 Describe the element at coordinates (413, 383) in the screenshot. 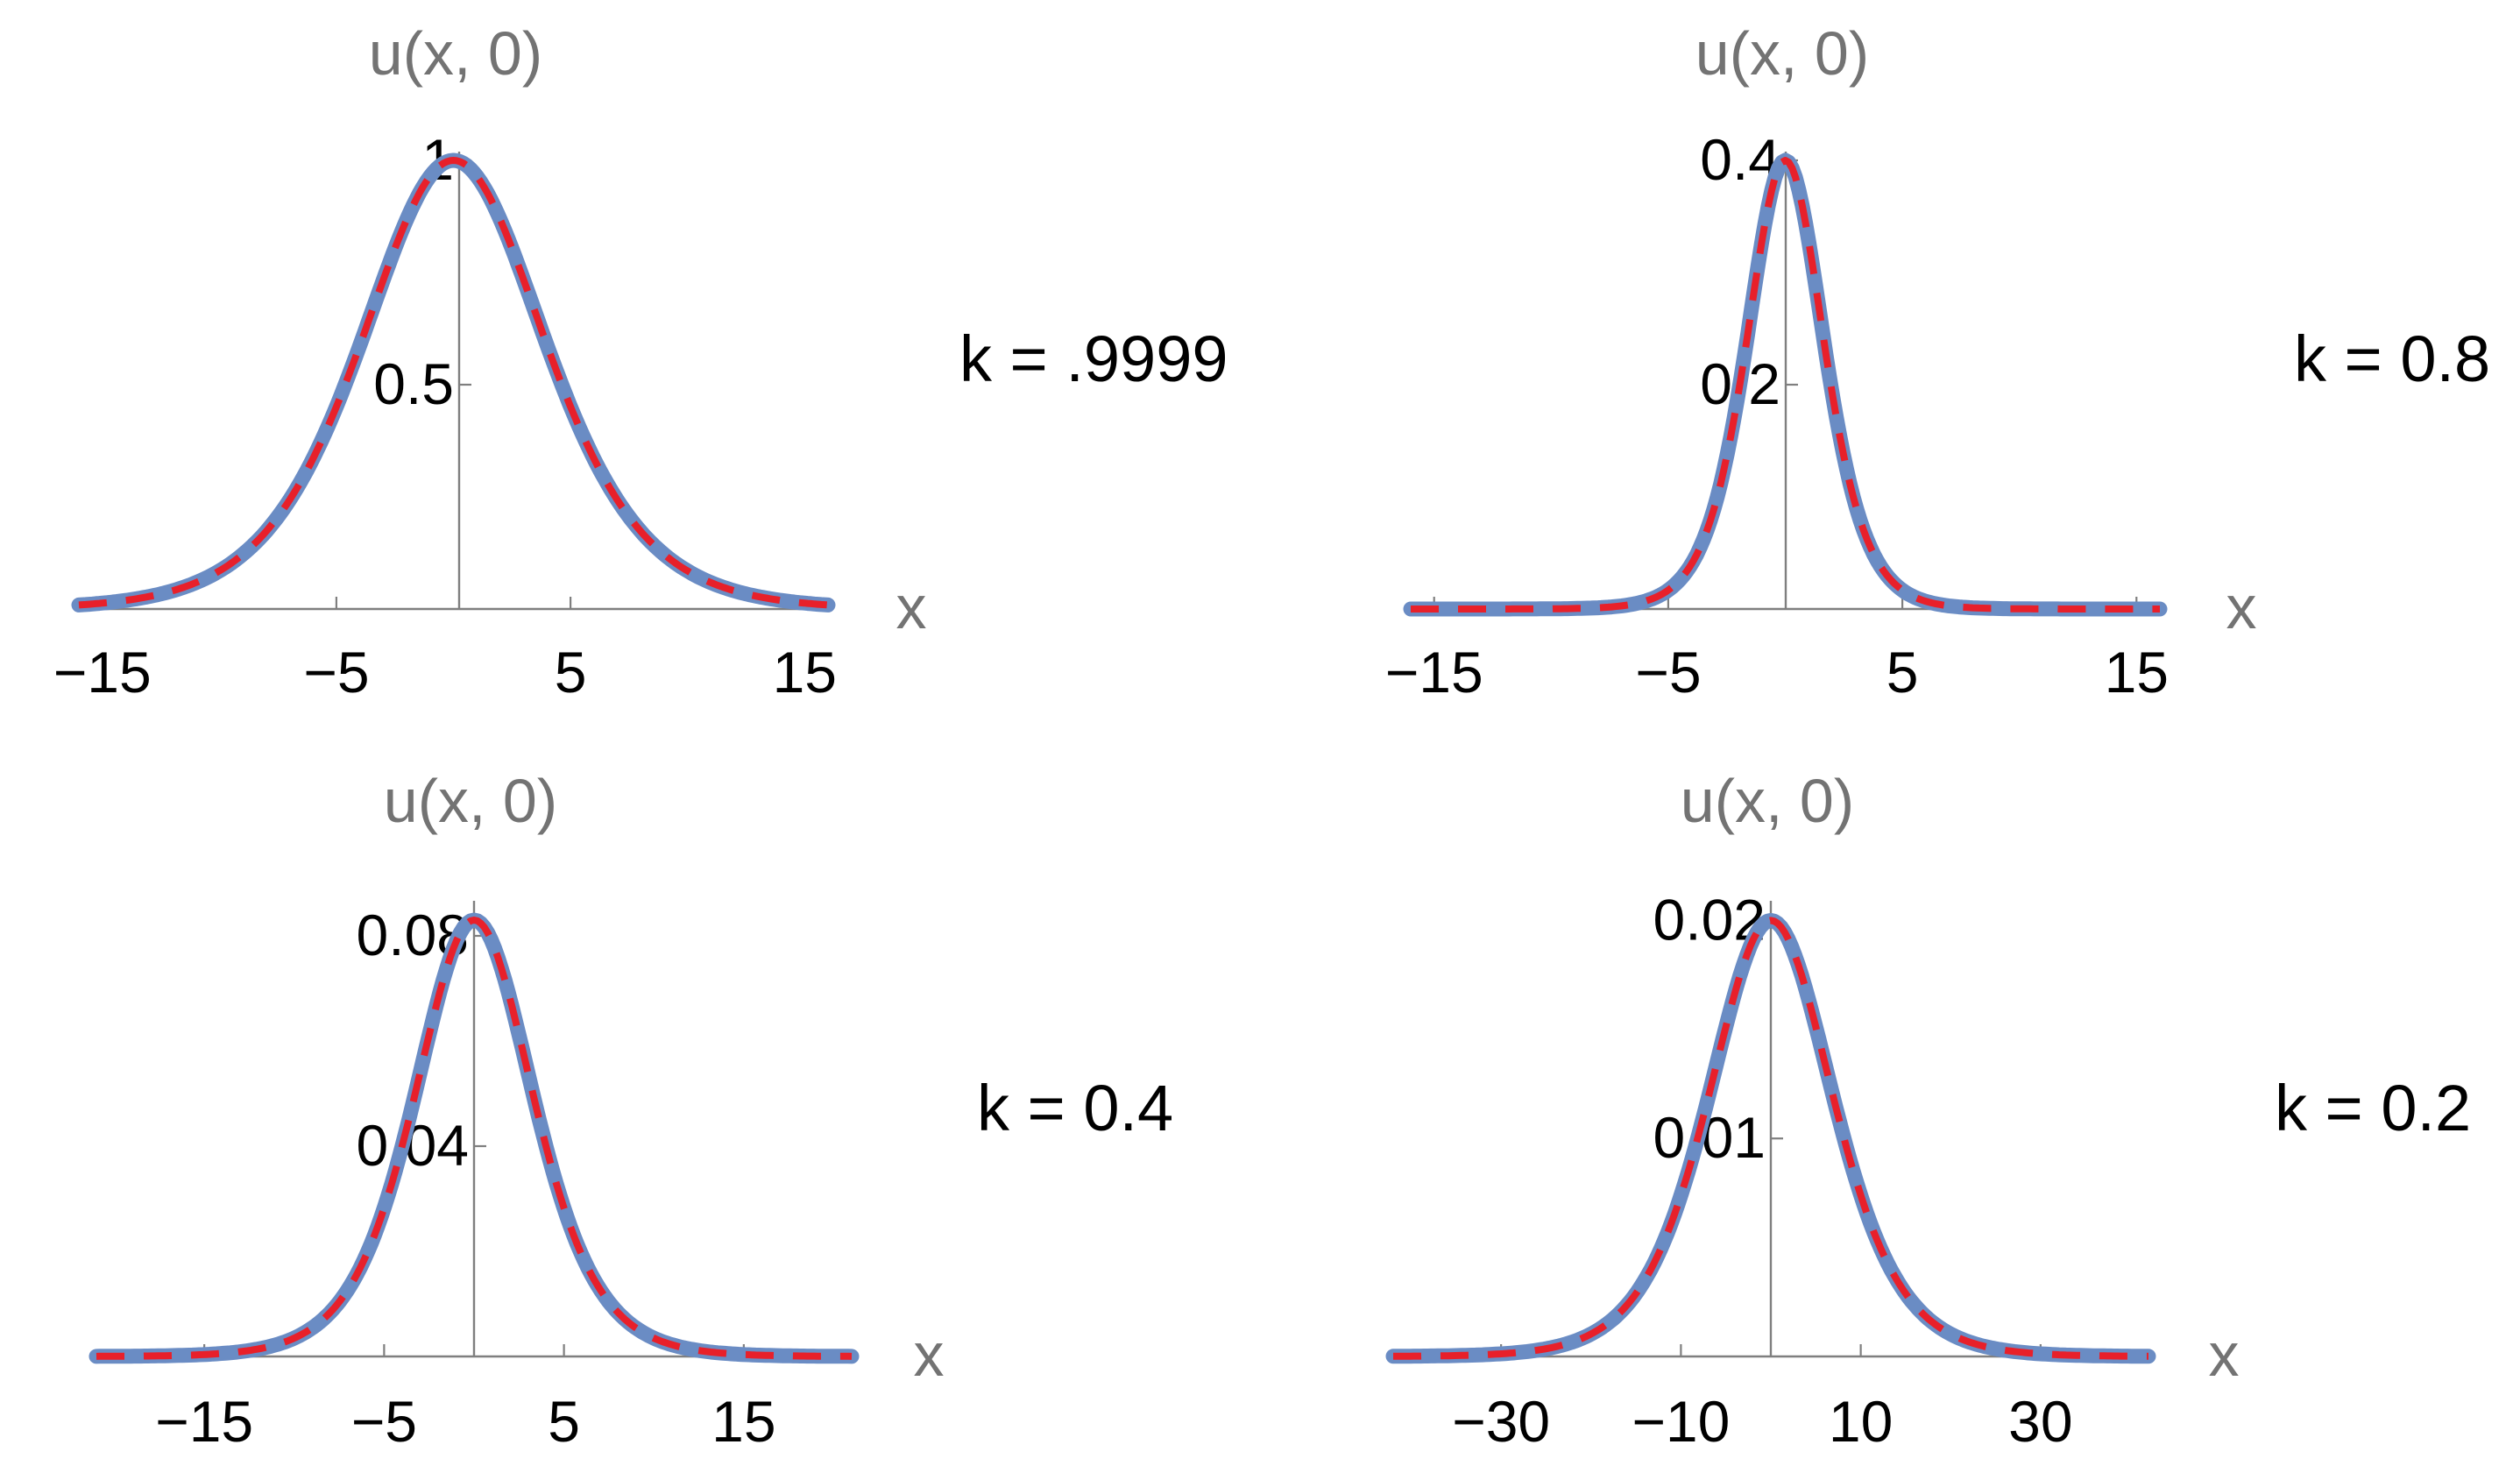

I see `y-tick-label: 0.5` at that location.